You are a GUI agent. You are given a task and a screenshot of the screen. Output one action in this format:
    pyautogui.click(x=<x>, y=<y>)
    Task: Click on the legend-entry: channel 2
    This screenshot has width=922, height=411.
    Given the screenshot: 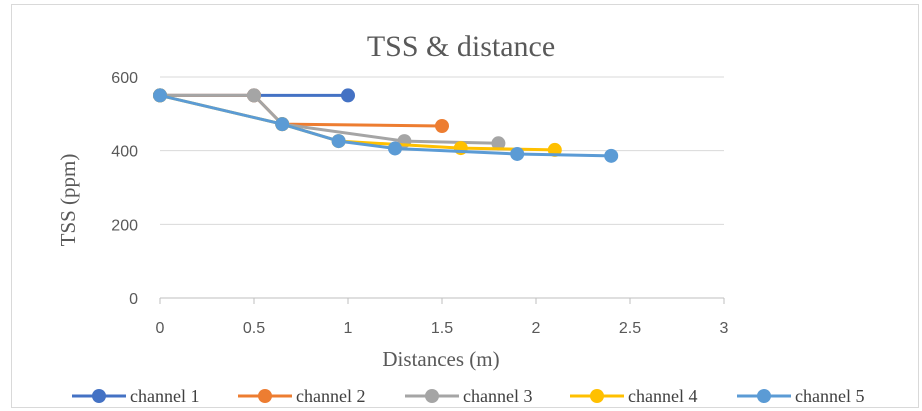 What is the action you would take?
    pyautogui.click(x=301, y=396)
    